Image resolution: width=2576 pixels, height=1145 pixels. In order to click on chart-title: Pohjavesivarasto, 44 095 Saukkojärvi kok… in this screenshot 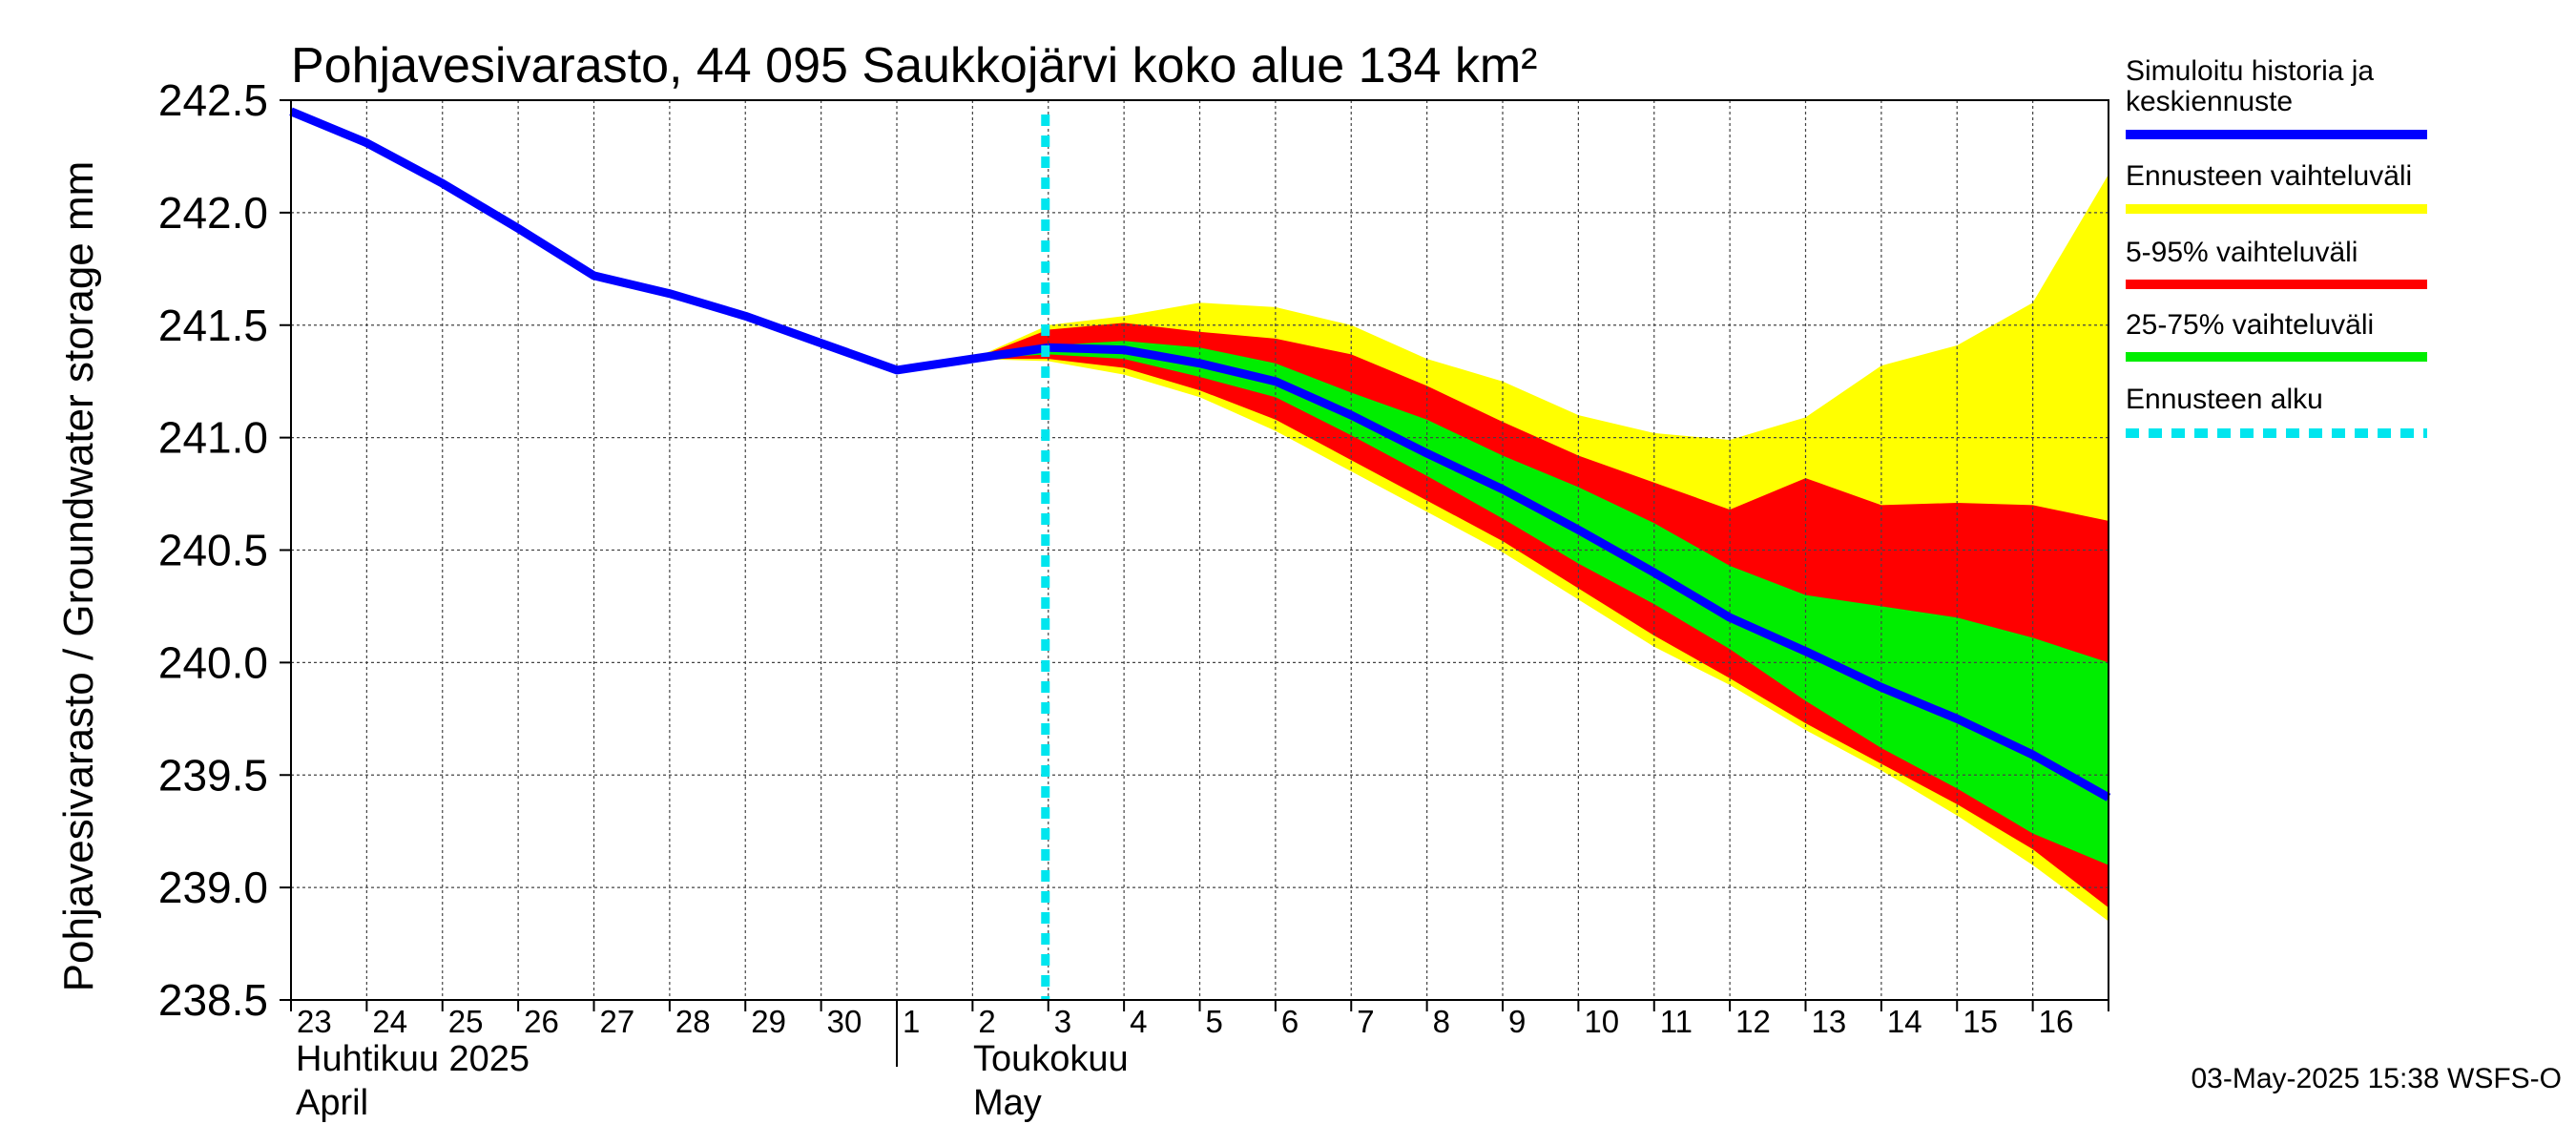, I will do `click(914, 66)`.